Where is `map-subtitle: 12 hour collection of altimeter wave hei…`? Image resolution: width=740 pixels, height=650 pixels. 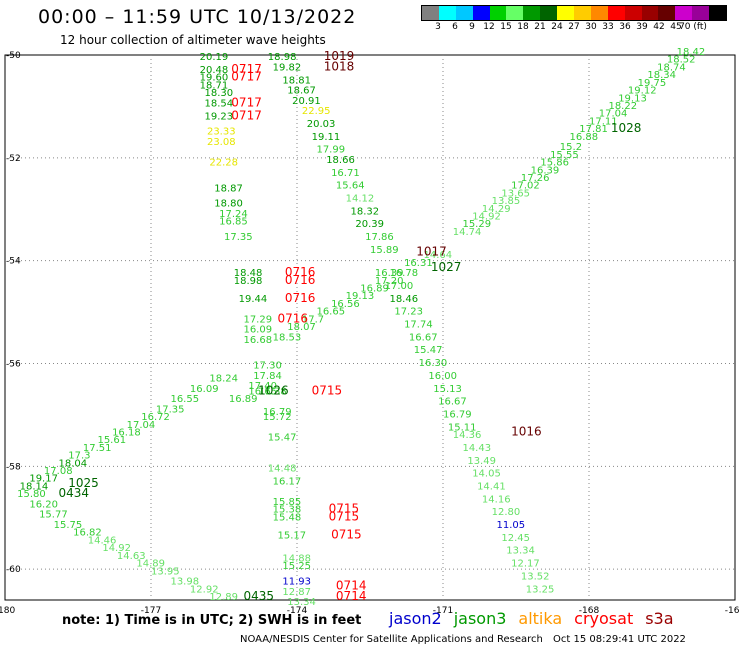 map-subtitle: 12 hour collection of altimeter wave hei… is located at coordinates (193, 40).